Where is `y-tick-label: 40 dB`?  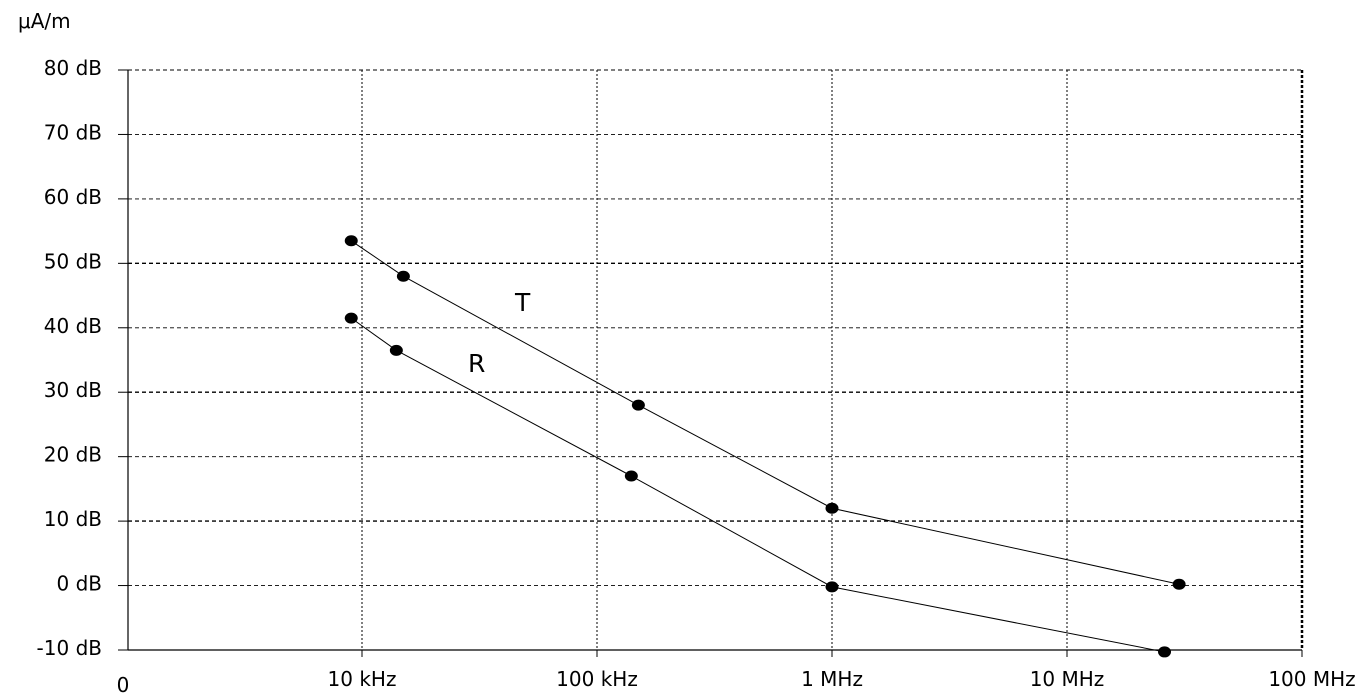 y-tick-label: 40 dB is located at coordinates (73, 326).